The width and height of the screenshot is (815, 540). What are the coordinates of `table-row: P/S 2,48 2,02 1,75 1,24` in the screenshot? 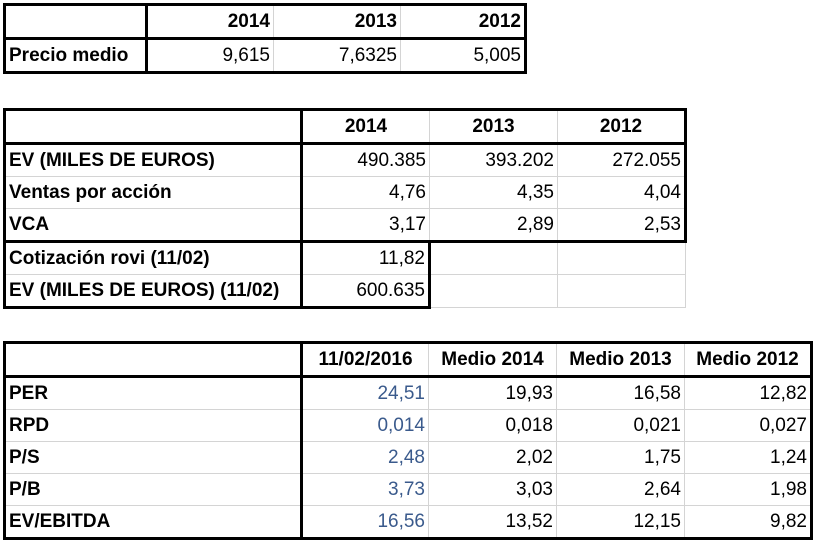 It's located at (408, 457).